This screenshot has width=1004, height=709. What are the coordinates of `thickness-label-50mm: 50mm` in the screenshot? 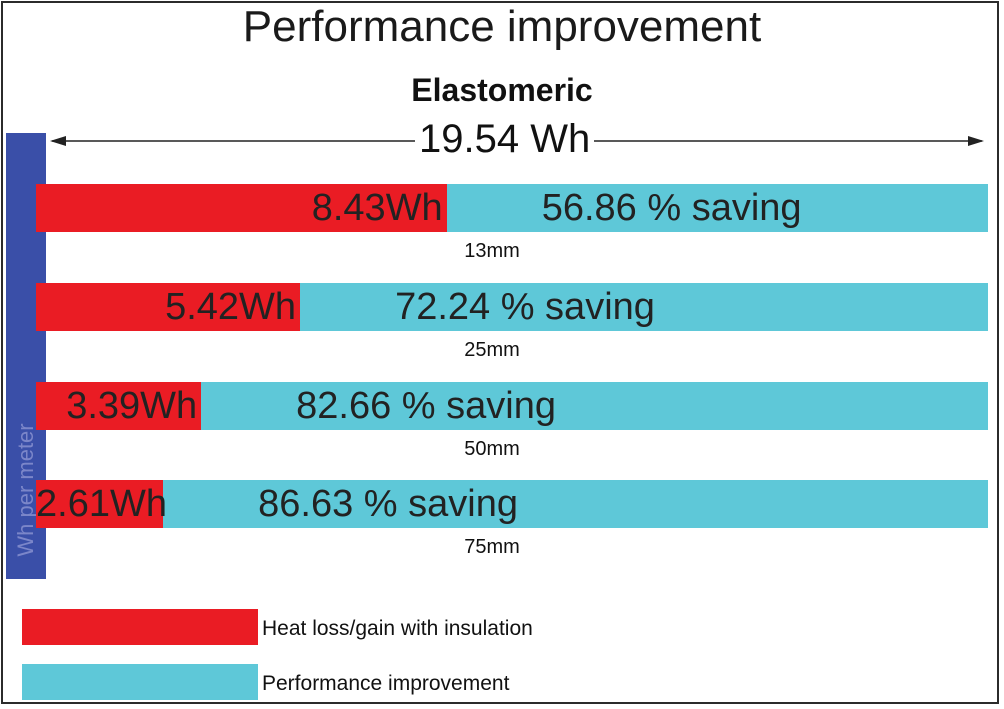 It's located at (492, 449).